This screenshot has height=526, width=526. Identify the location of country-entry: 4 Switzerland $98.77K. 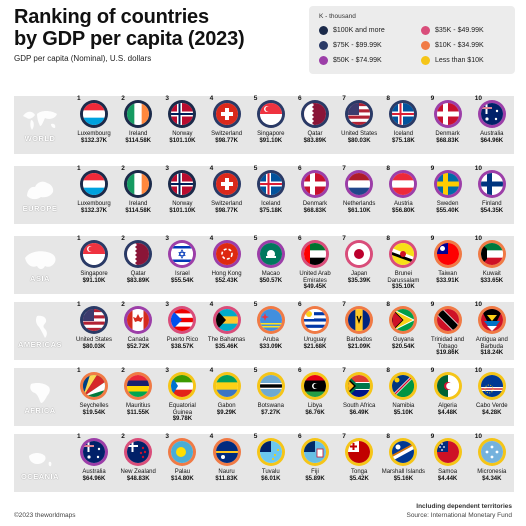
(227, 120).